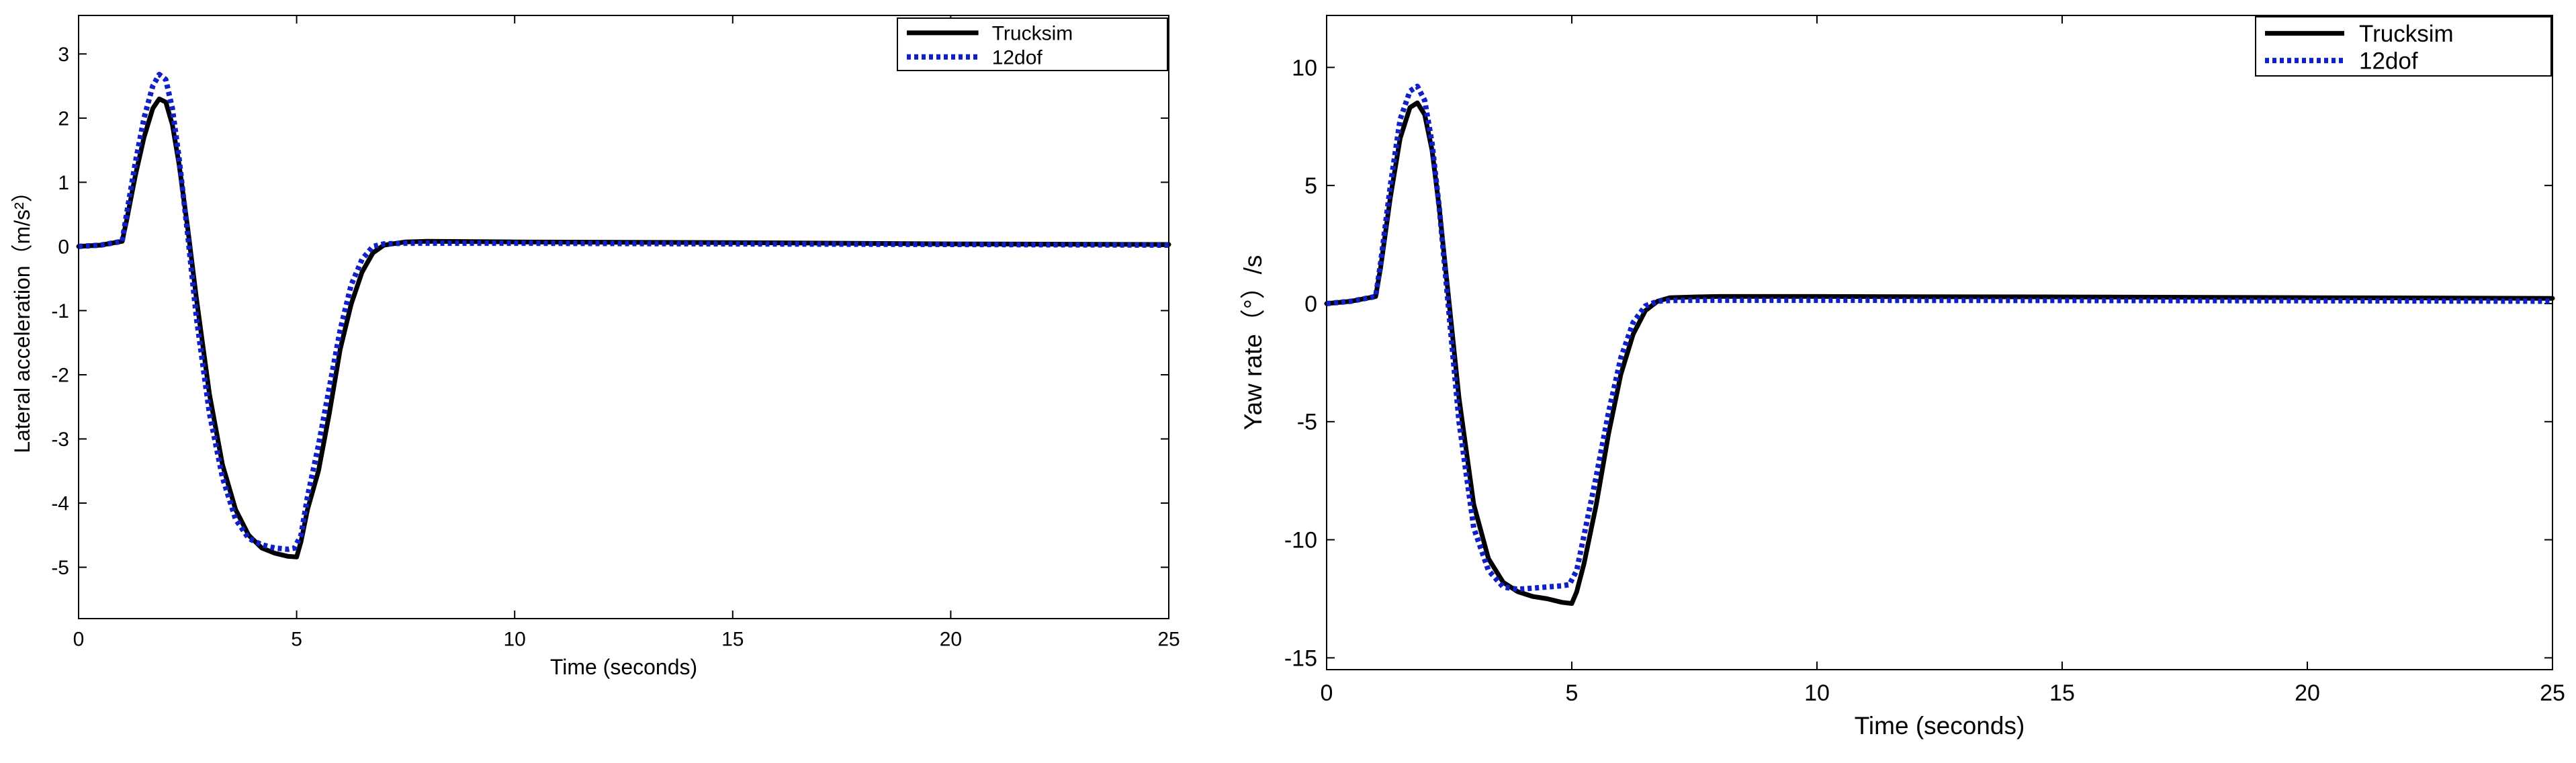 This screenshot has height=763, width=2576. What do you see at coordinates (60, 375) in the screenshot?
I see `y-tick-label: -2` at bounding box center [60, 375].